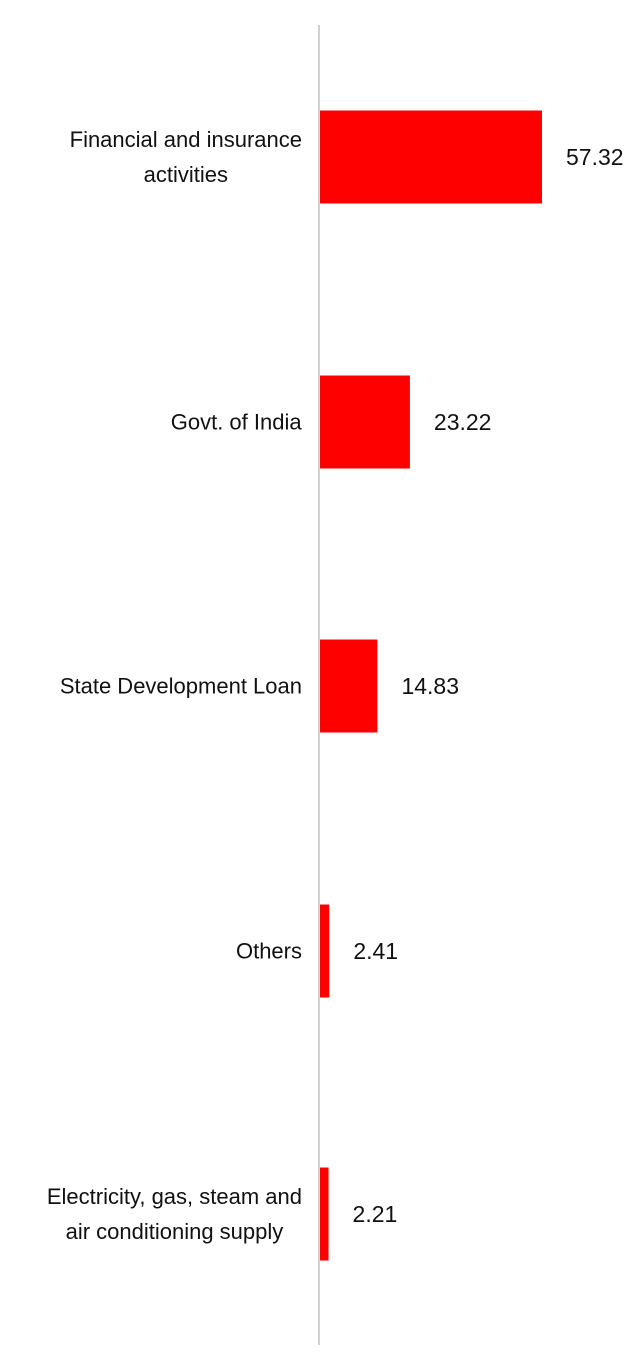 This screenshot has height=1367, width=639. I want to click on category-label-line: Electricity, gas, steam and, so click(174, 1196).